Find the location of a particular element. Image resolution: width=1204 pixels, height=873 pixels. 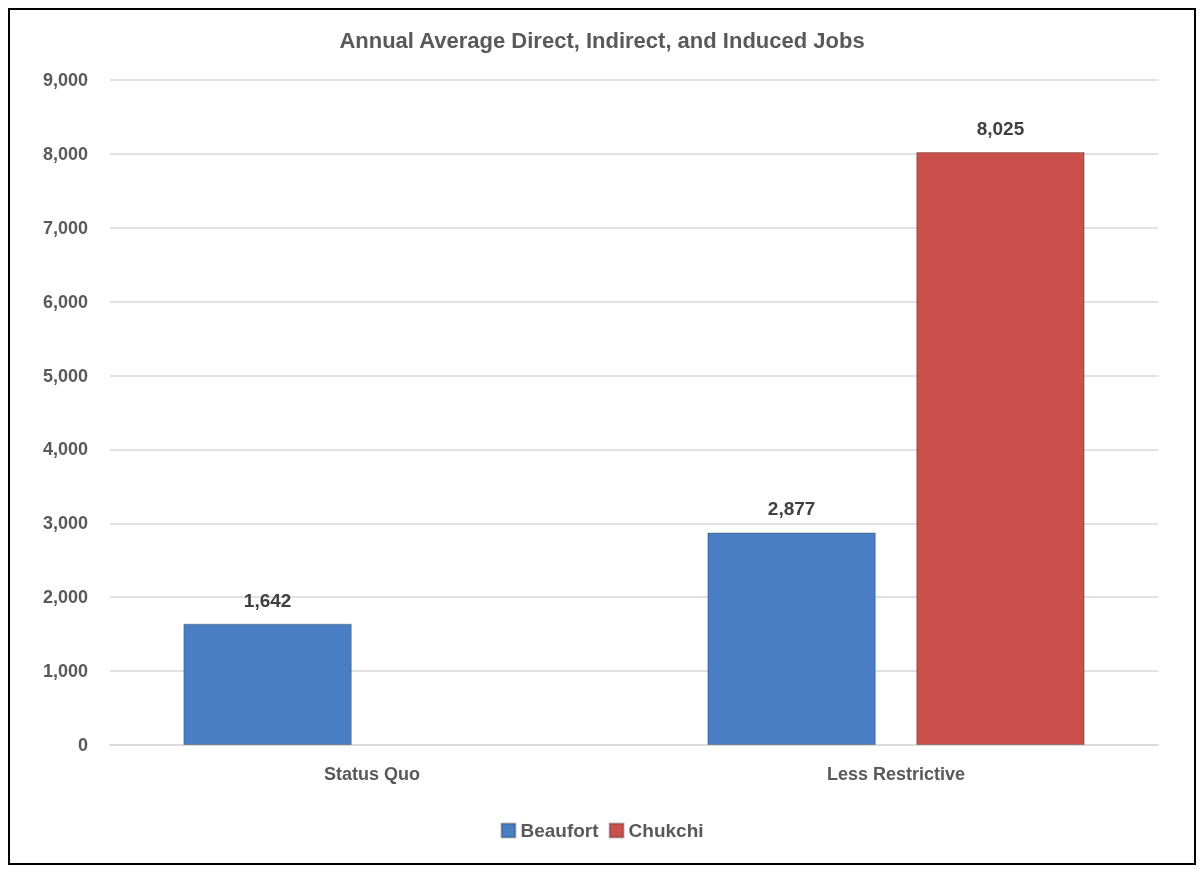

x-tick-label: Less Restrictive is located at coordinates (896, 774).